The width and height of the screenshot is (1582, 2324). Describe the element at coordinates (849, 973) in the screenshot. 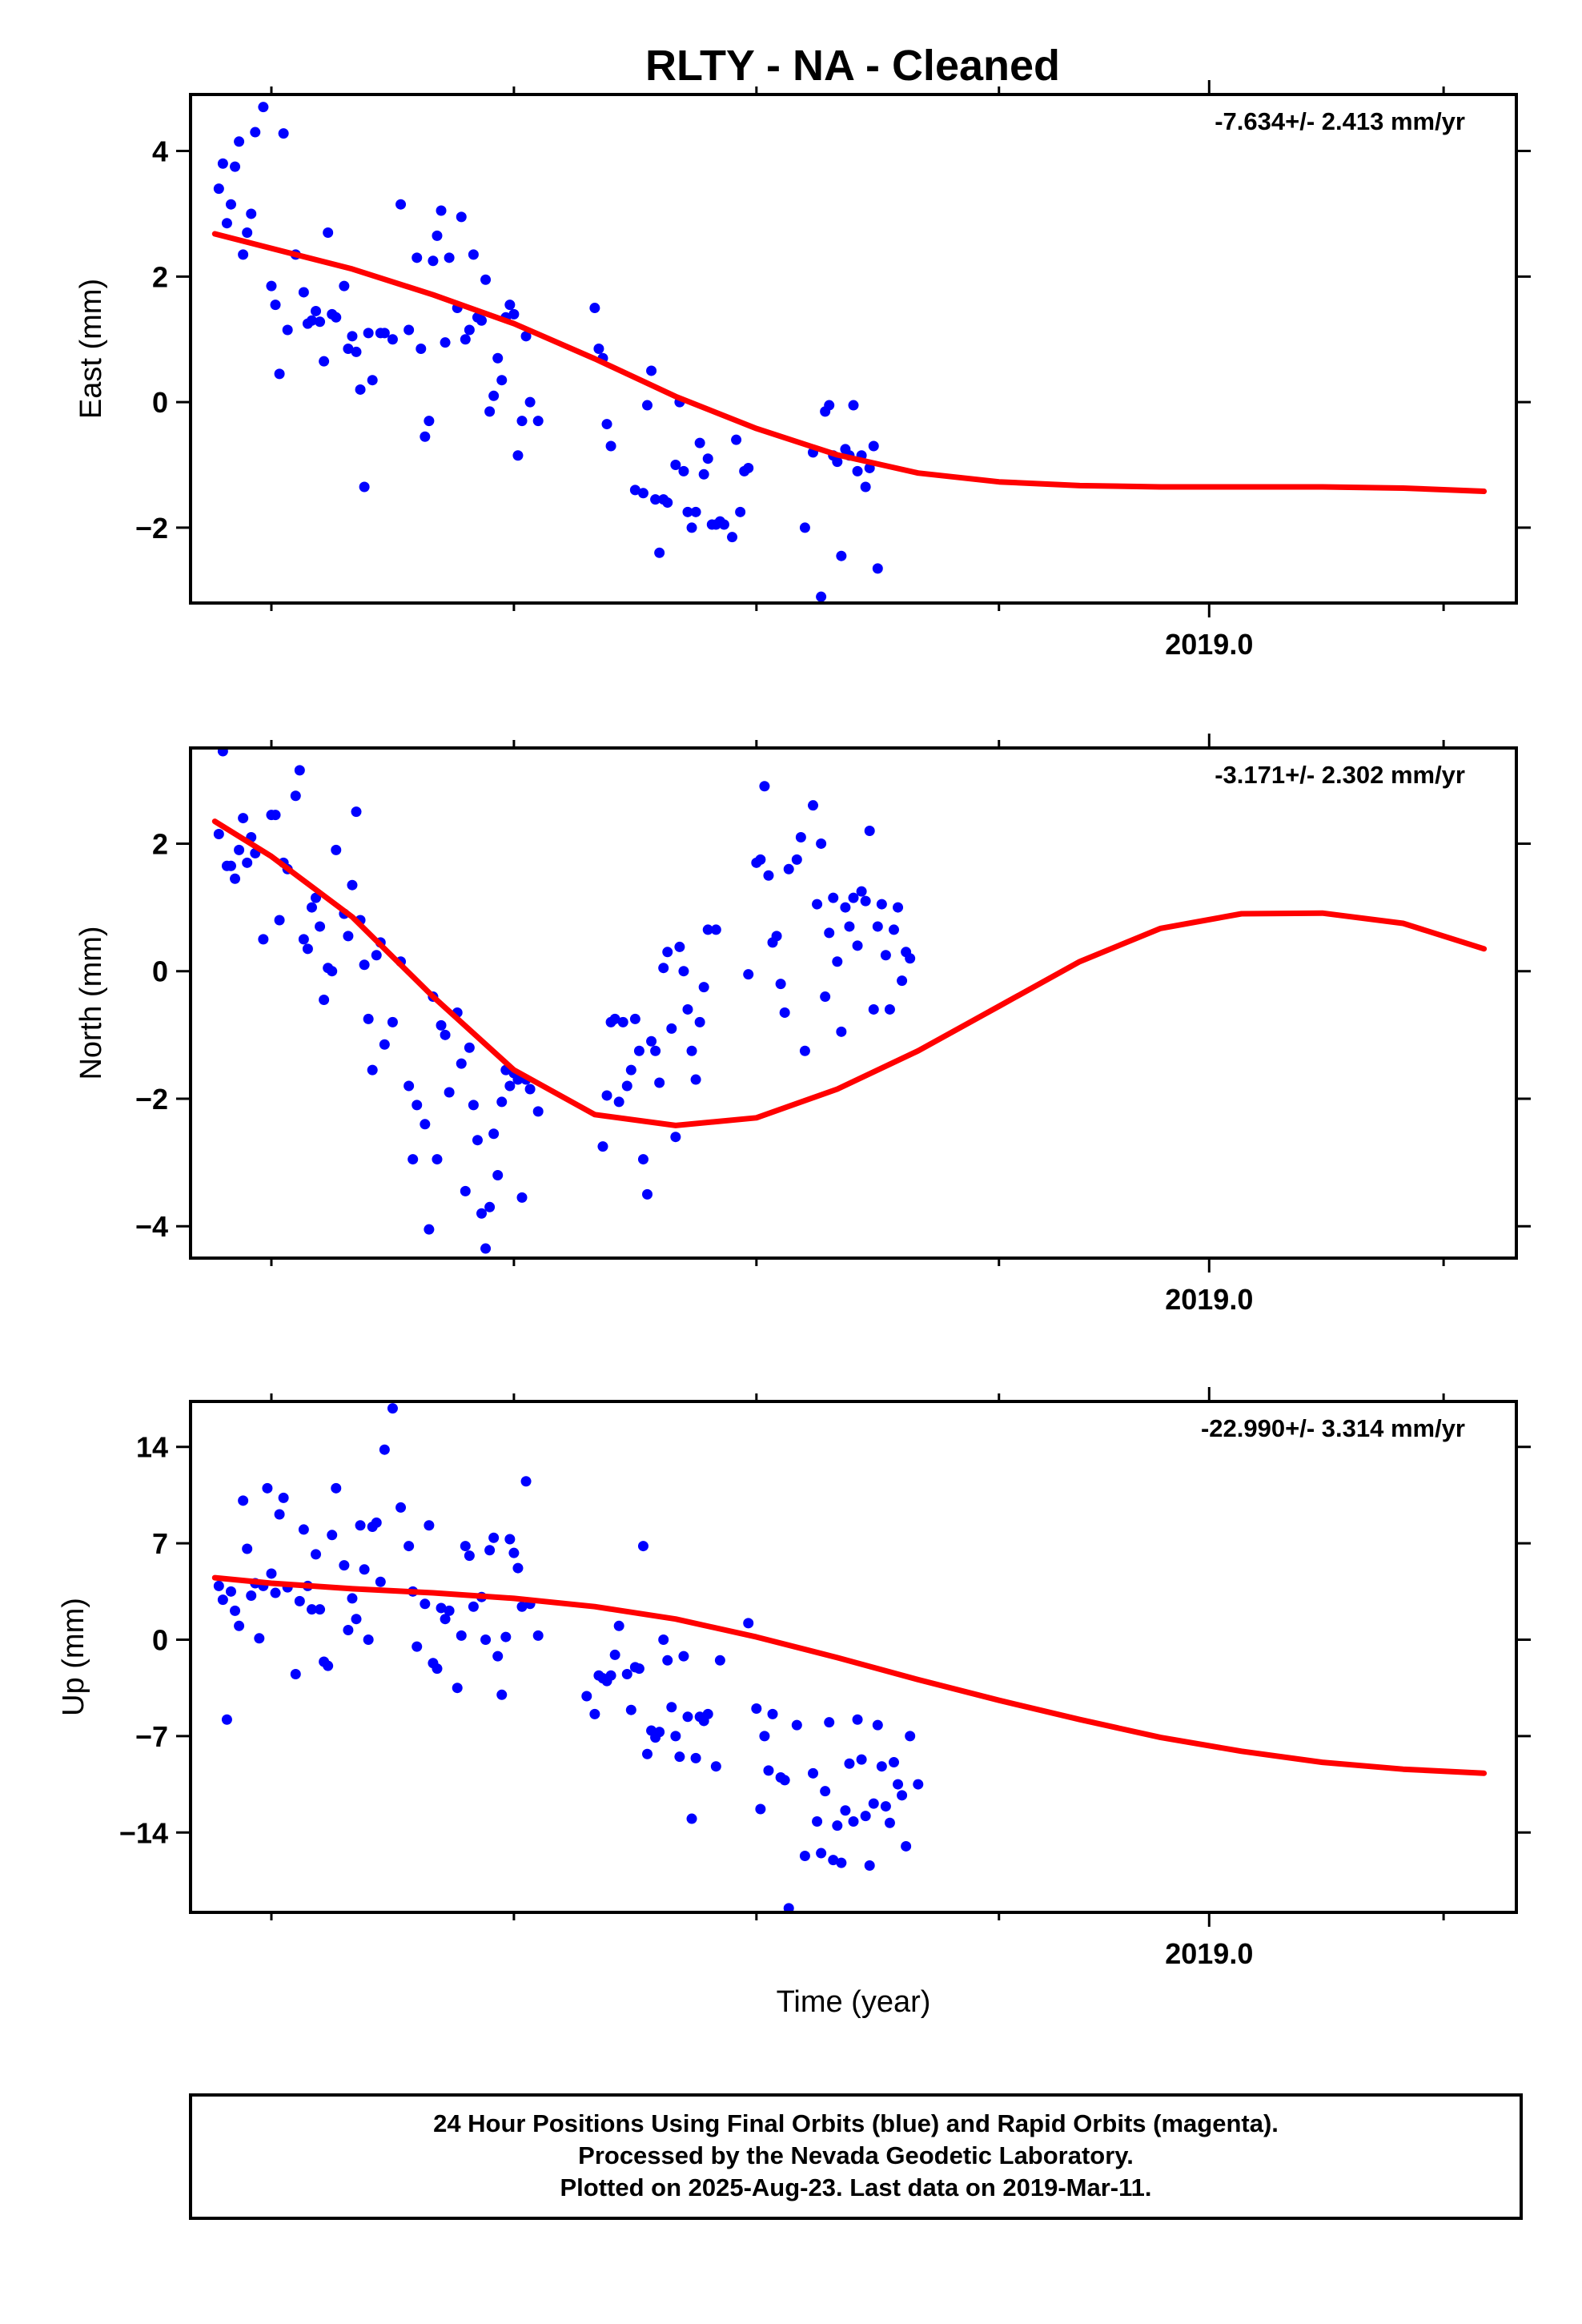

I see `model-fit-north` at that location.